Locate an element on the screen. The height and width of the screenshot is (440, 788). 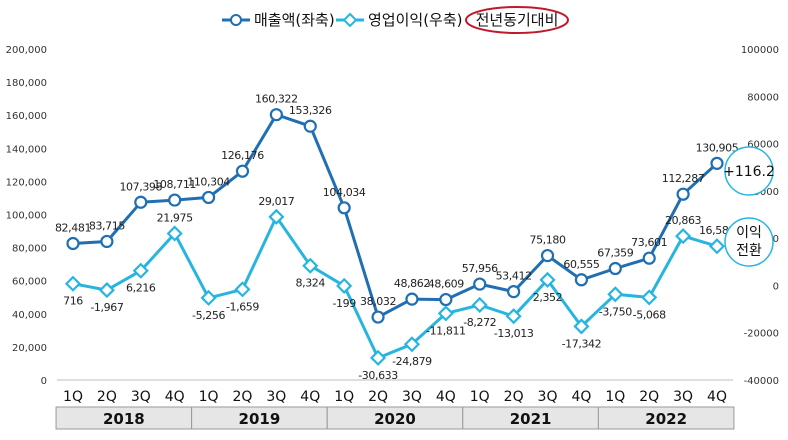
revenue-value-label: 107,398 is located at coordinates (140, 186).